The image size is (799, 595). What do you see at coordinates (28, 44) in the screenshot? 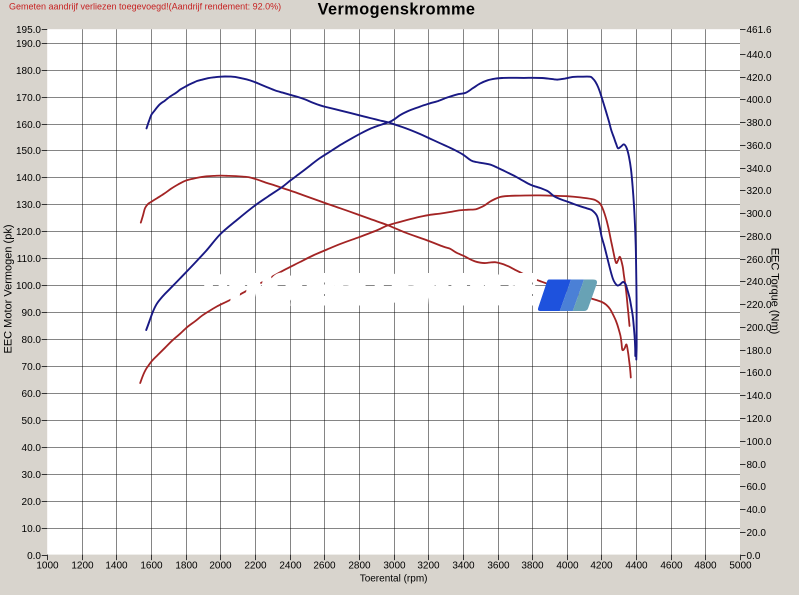
I see `svg-text: 190.0` at bounding box center [28, 44].